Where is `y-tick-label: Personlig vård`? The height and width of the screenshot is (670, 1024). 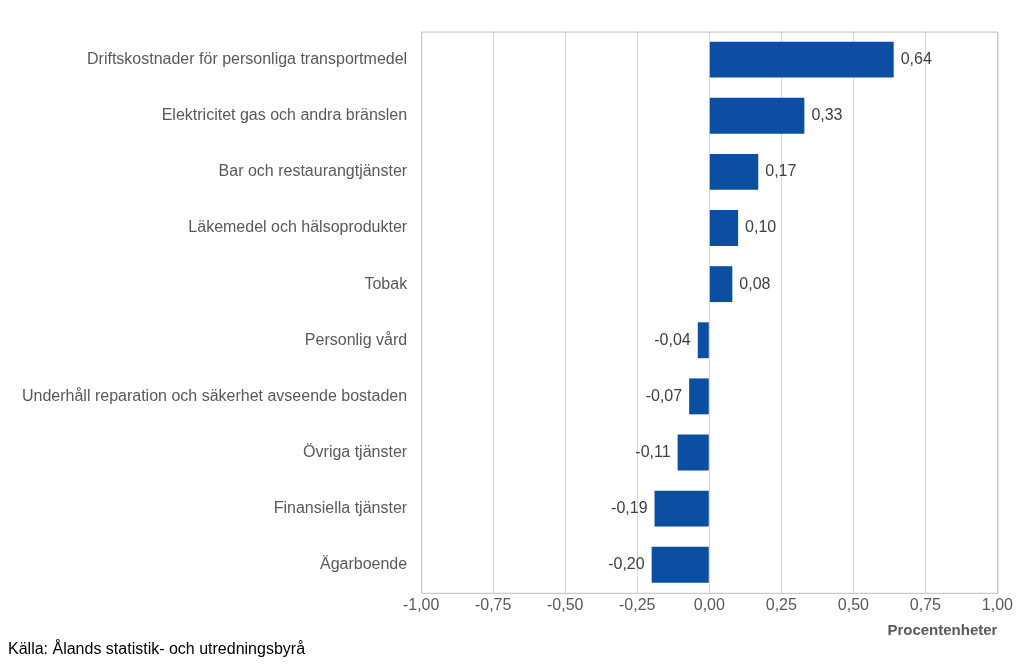 y-tick-label: Personlig vård is located at coordinates (356, 339).